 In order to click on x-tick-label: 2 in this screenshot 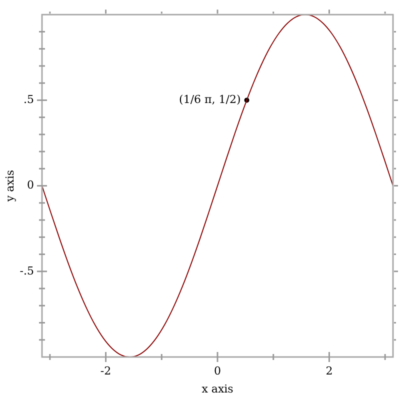, I will do `click(329, 371)`.